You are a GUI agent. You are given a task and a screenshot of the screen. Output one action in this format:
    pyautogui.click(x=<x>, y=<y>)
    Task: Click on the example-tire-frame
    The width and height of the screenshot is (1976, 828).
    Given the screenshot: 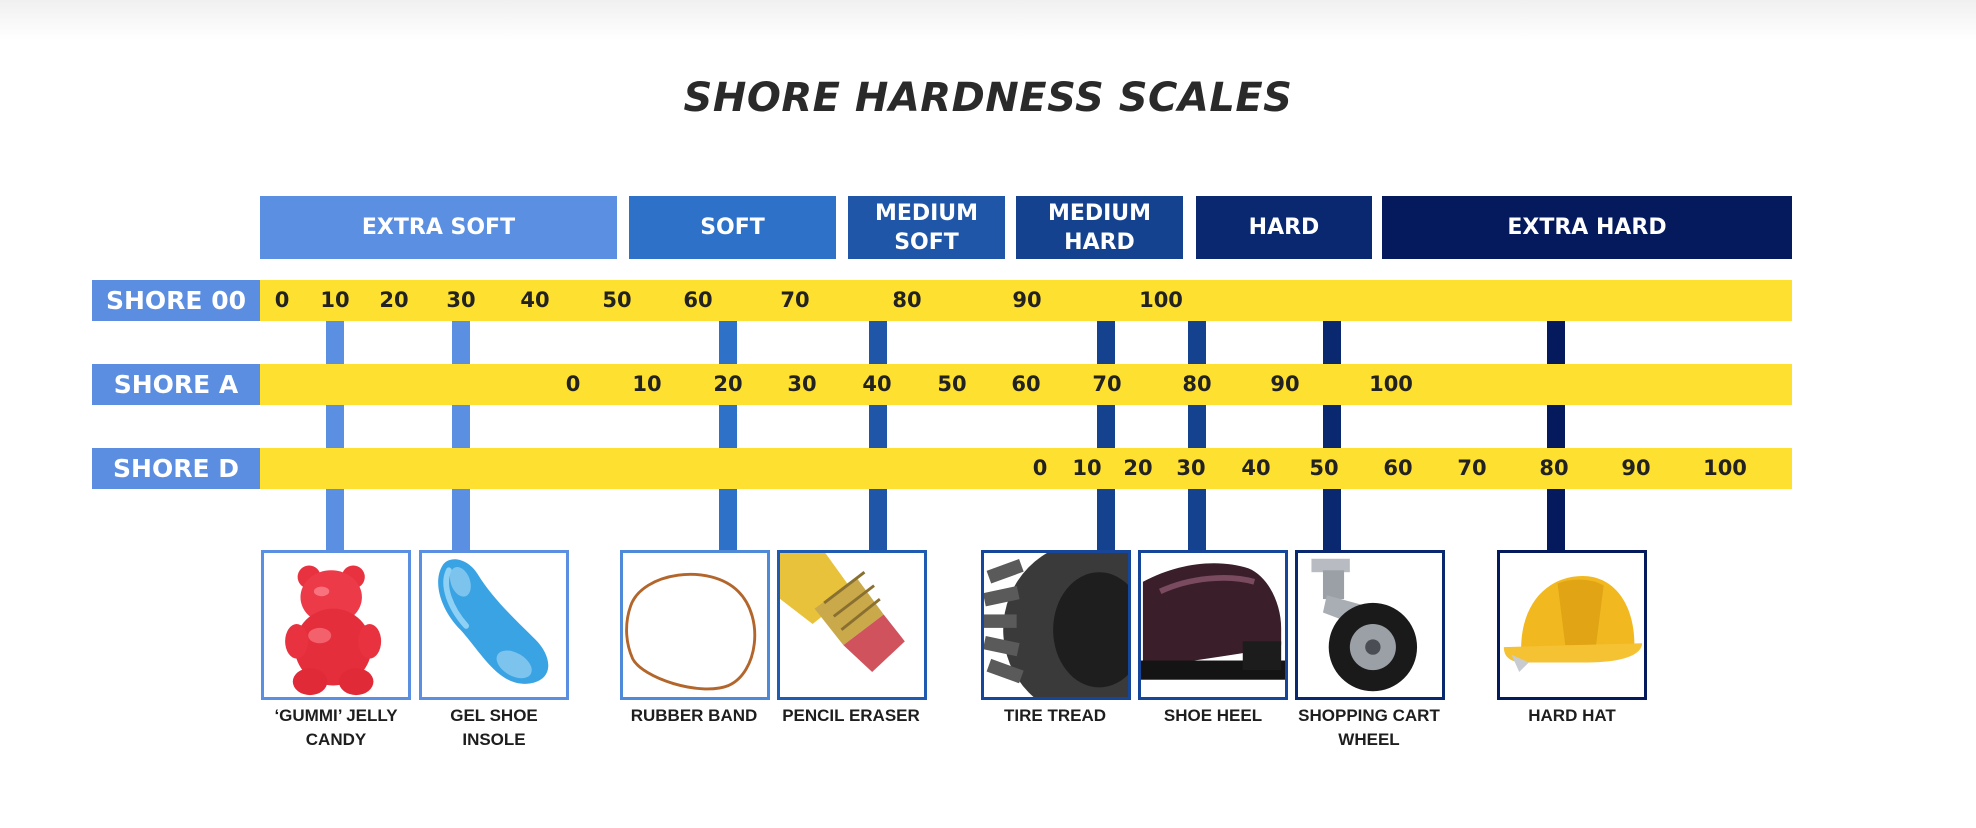 What is the action you would take?
    pyautogui.click(x=1056, y=625)
    